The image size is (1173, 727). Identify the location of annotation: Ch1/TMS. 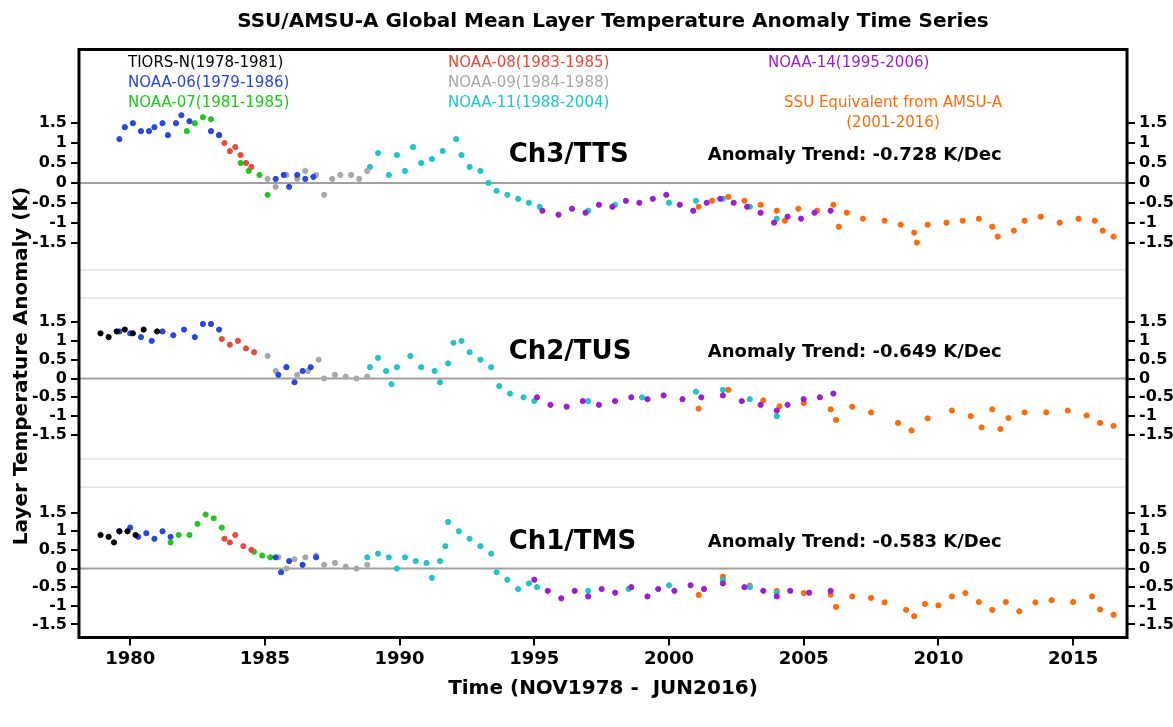
(572, 540).